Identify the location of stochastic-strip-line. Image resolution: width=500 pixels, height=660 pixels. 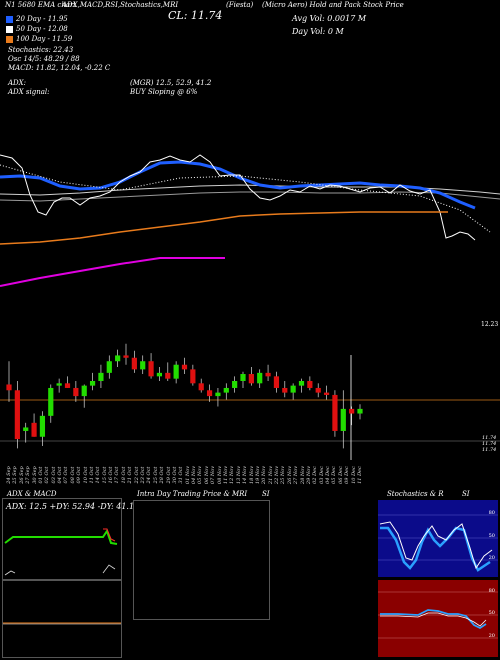
(112, 272).